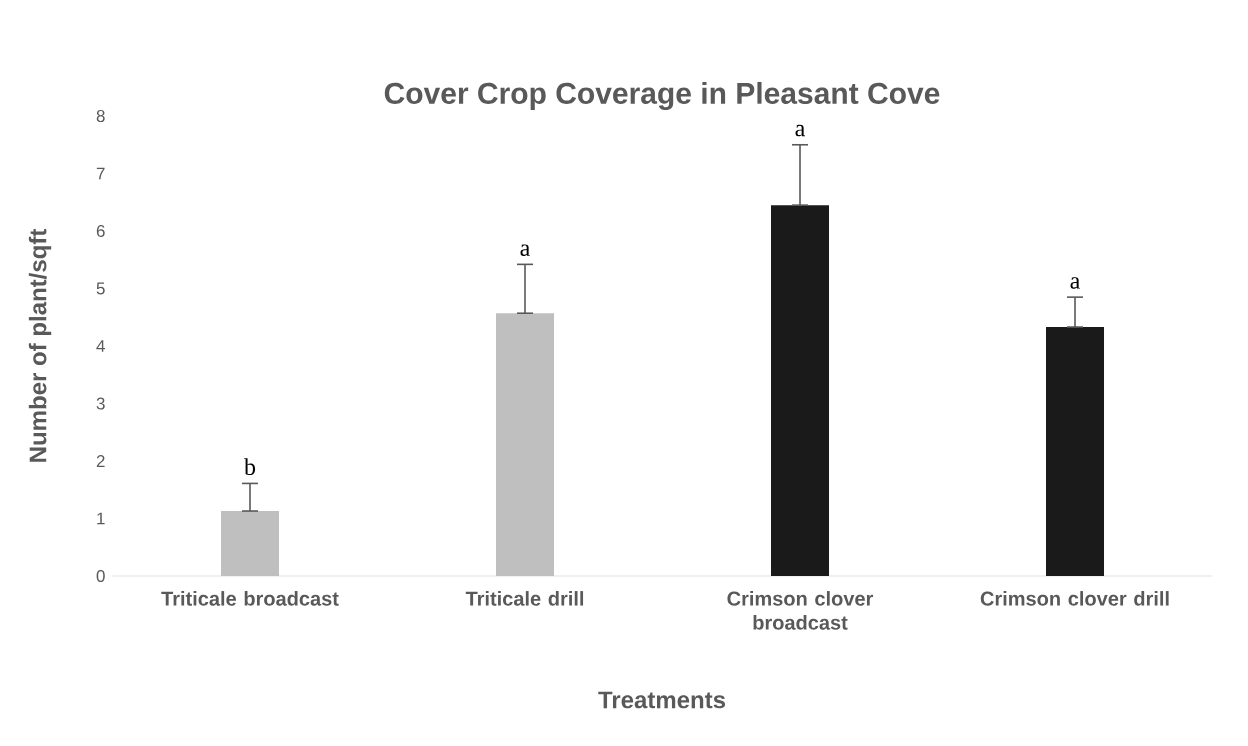 This screenshot has width=1248, height=746. What do you see at coordinates (100, 403) in the screenshot?
I see `y-tick-label: 3` at bounding box center [100, 403].